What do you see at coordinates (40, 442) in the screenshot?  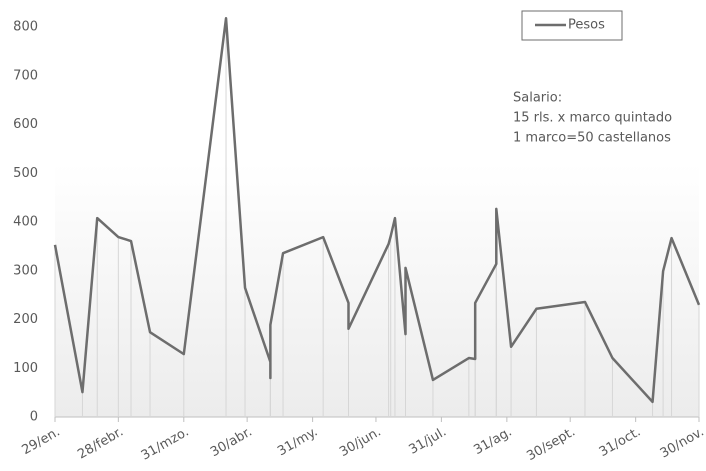 I see `x-tick-label: 29/en.` at bounding box center [40, 442].